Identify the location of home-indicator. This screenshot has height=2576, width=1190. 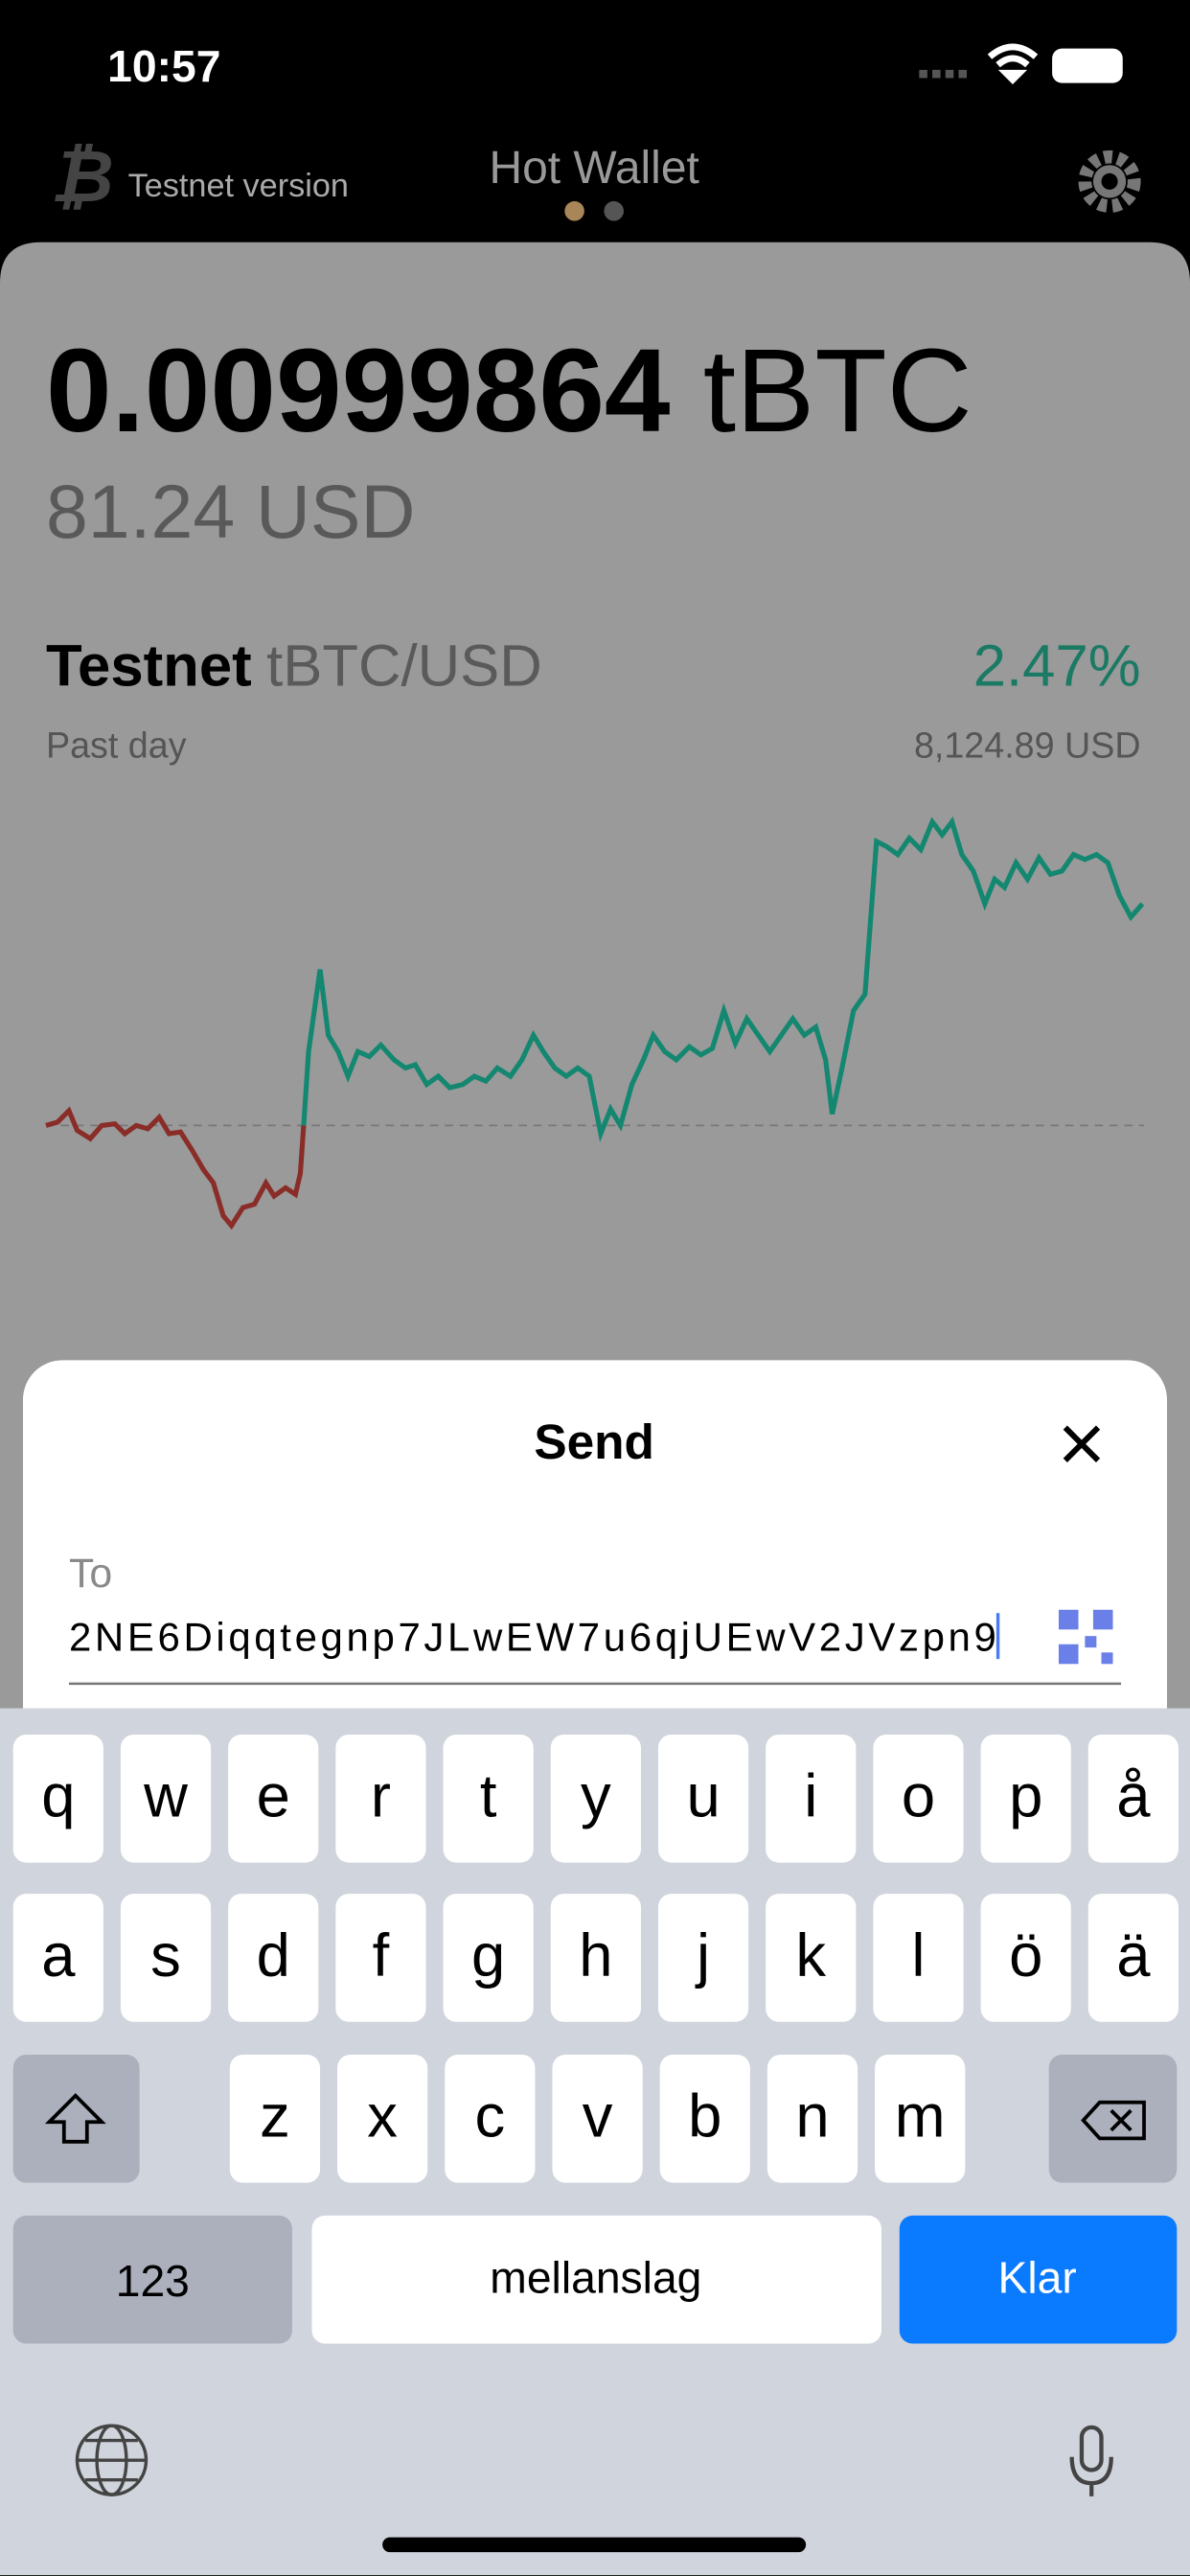
(594, 2545).